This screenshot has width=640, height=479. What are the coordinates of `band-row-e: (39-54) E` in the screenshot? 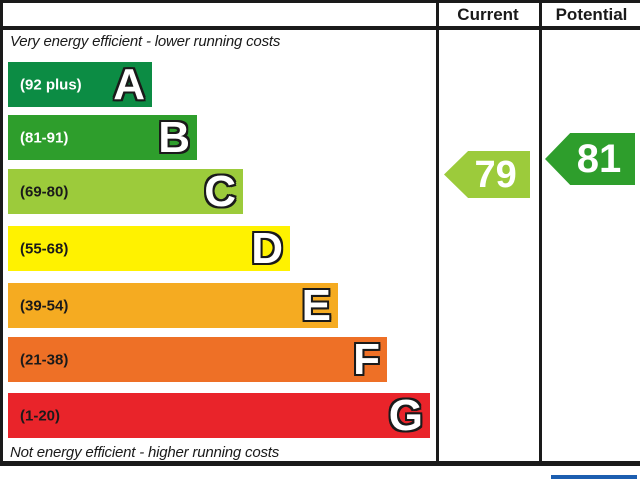 It's located at (173, 305).